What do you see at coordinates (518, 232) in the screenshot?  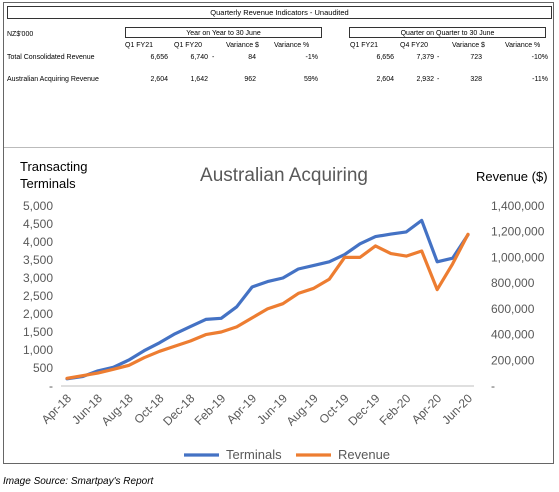 I see `y-right-tick-label: 1,200,000` at bounding box center [518, 232].